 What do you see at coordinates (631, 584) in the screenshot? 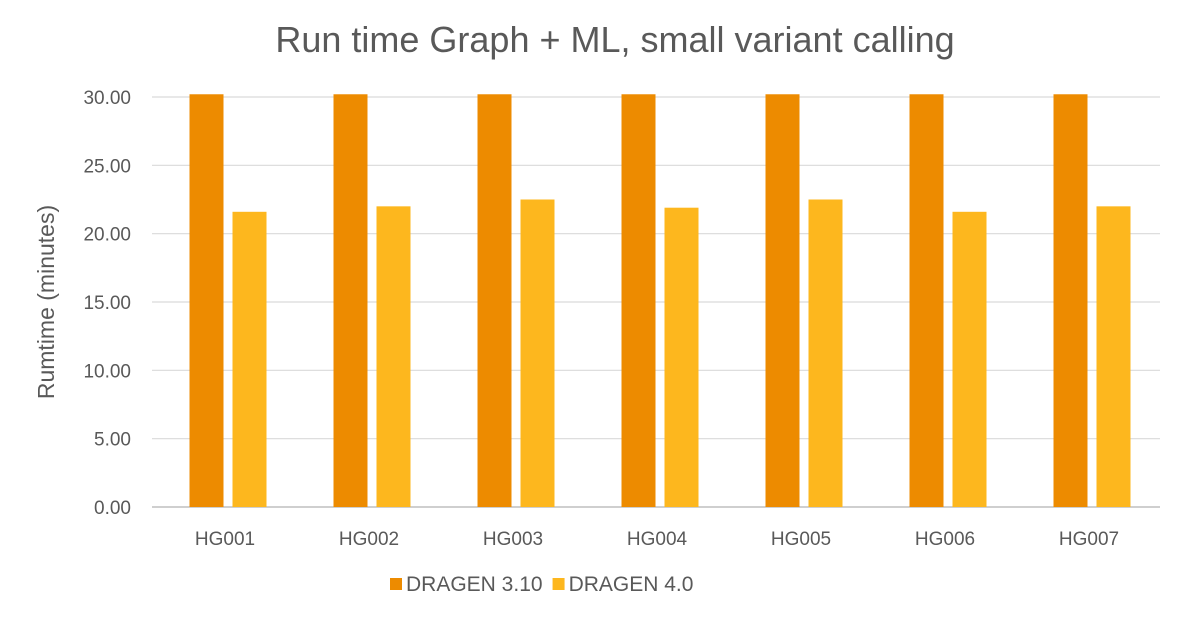
I see `legend-label: DRAGEN 4.0` at bounding box center [631, 584].